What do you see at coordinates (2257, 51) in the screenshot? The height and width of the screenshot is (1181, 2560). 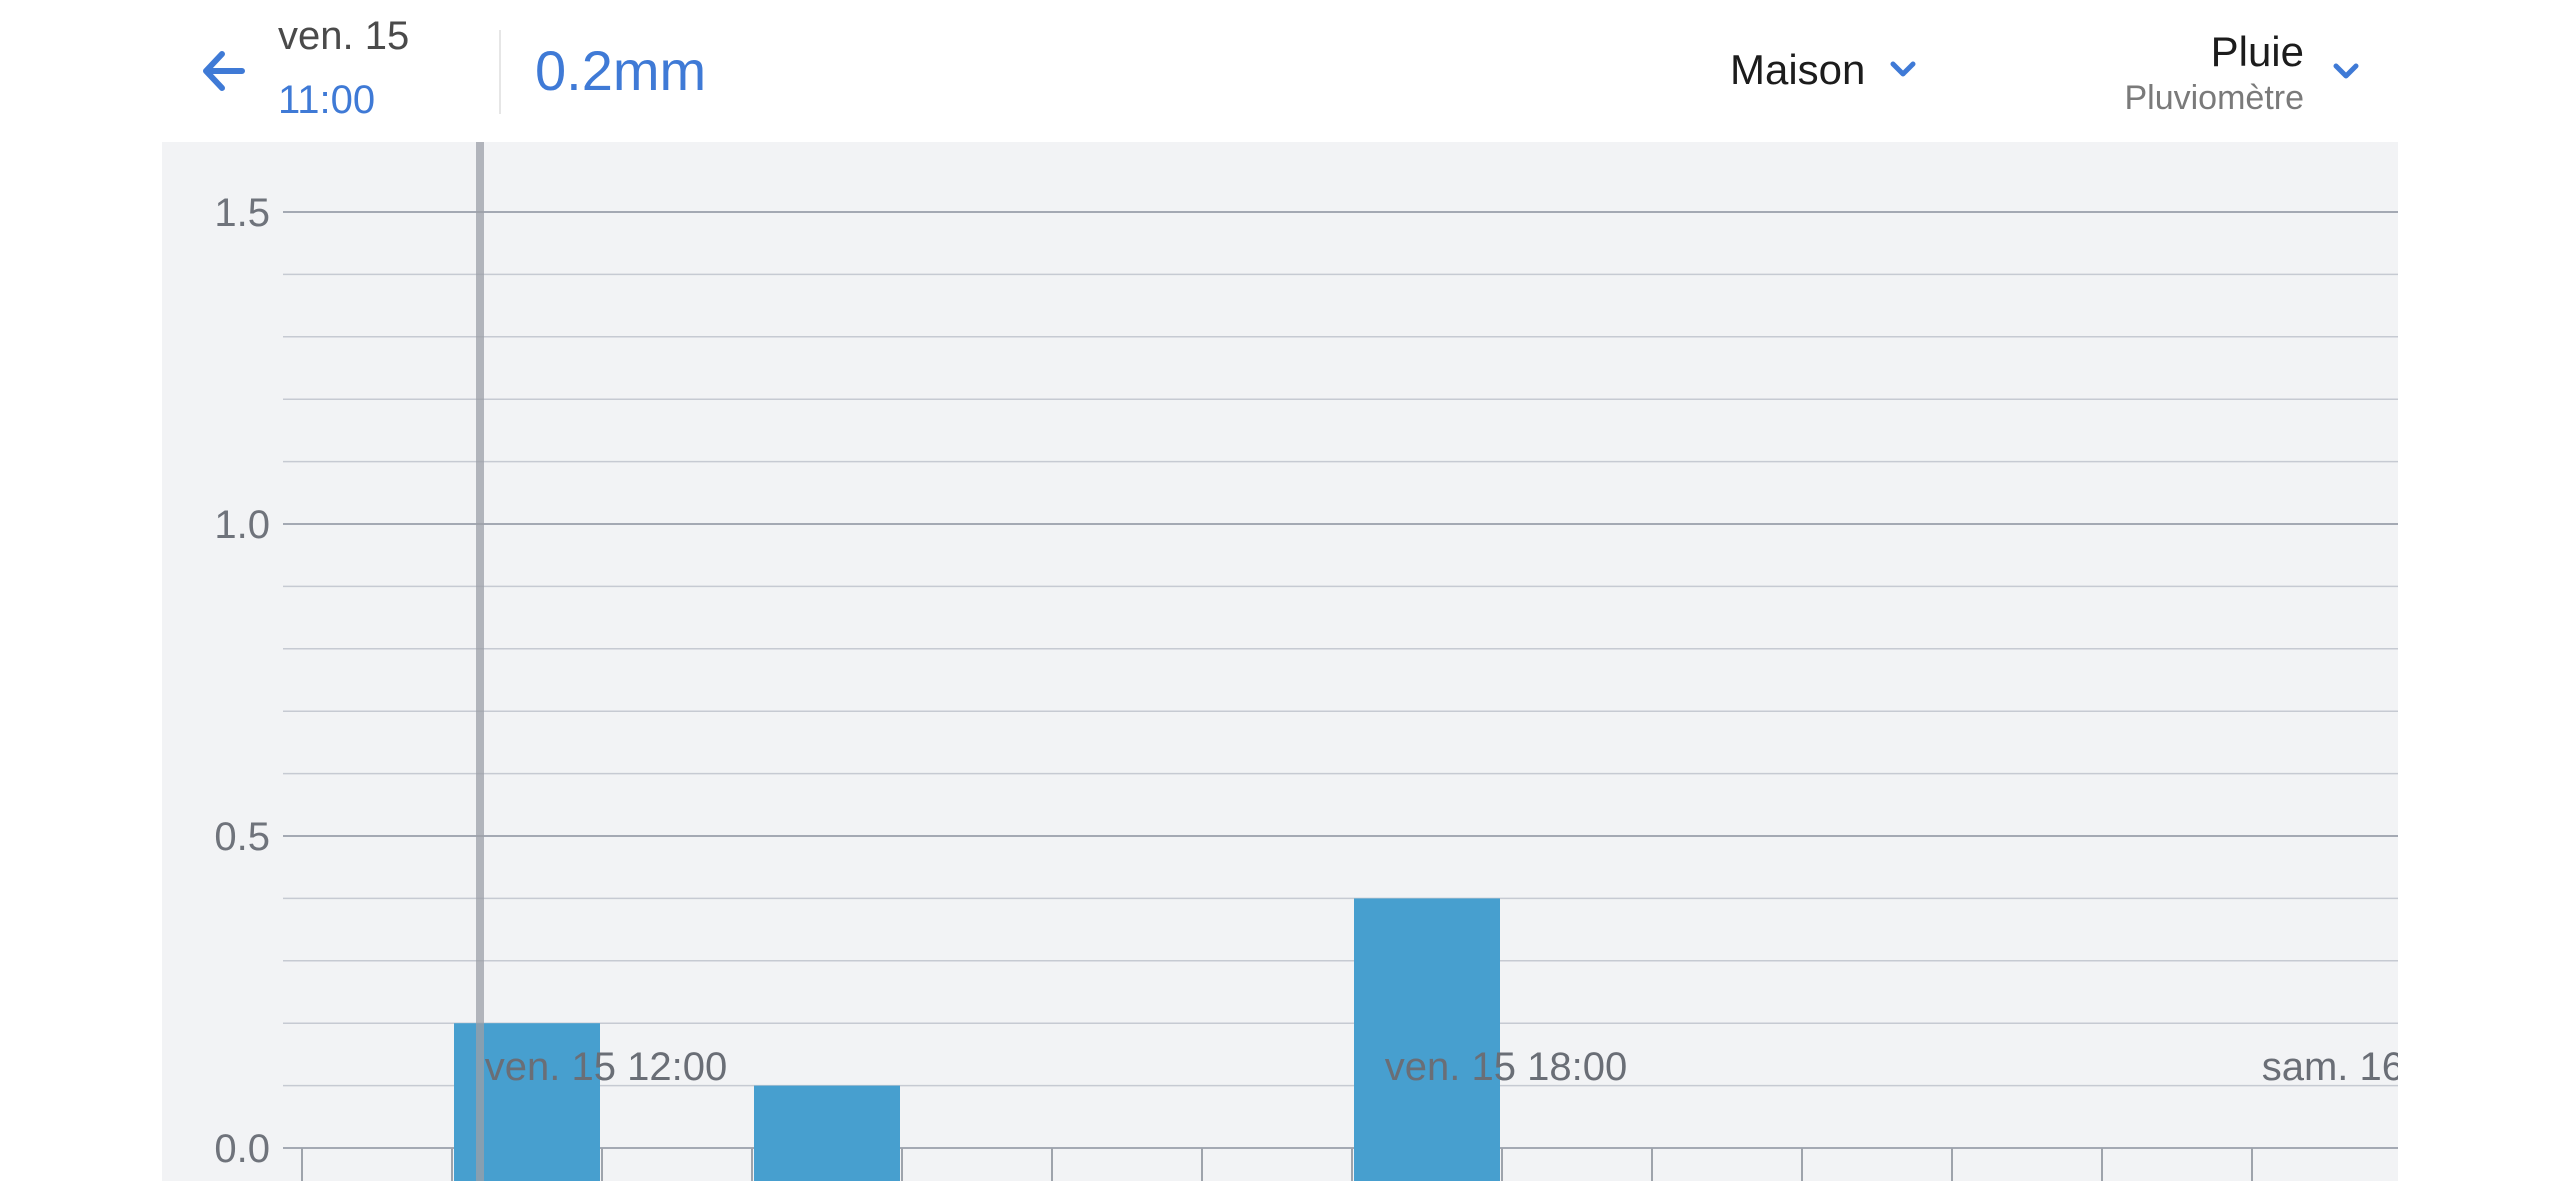 I see `sensor-name: Pluie` at bounding box center [2257, 51].